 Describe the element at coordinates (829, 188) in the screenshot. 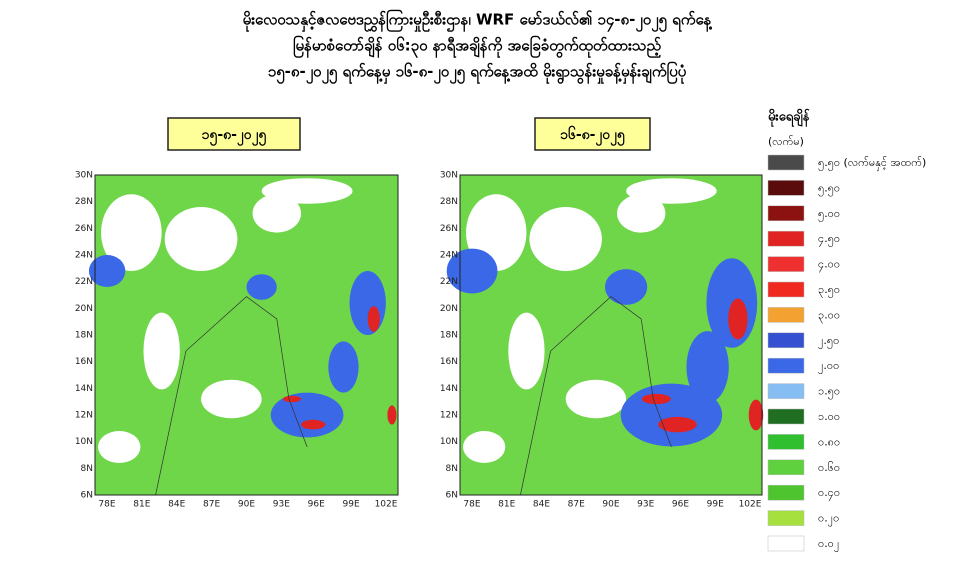

I see `legend-label: ၅.၅၀` at that location.